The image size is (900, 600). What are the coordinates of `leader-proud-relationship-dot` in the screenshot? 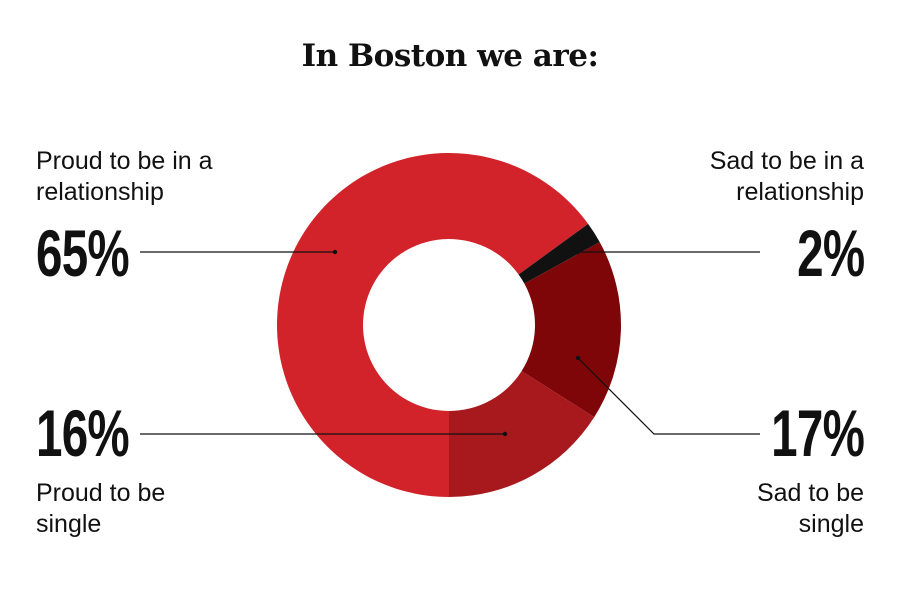 It's located at (335, 252).